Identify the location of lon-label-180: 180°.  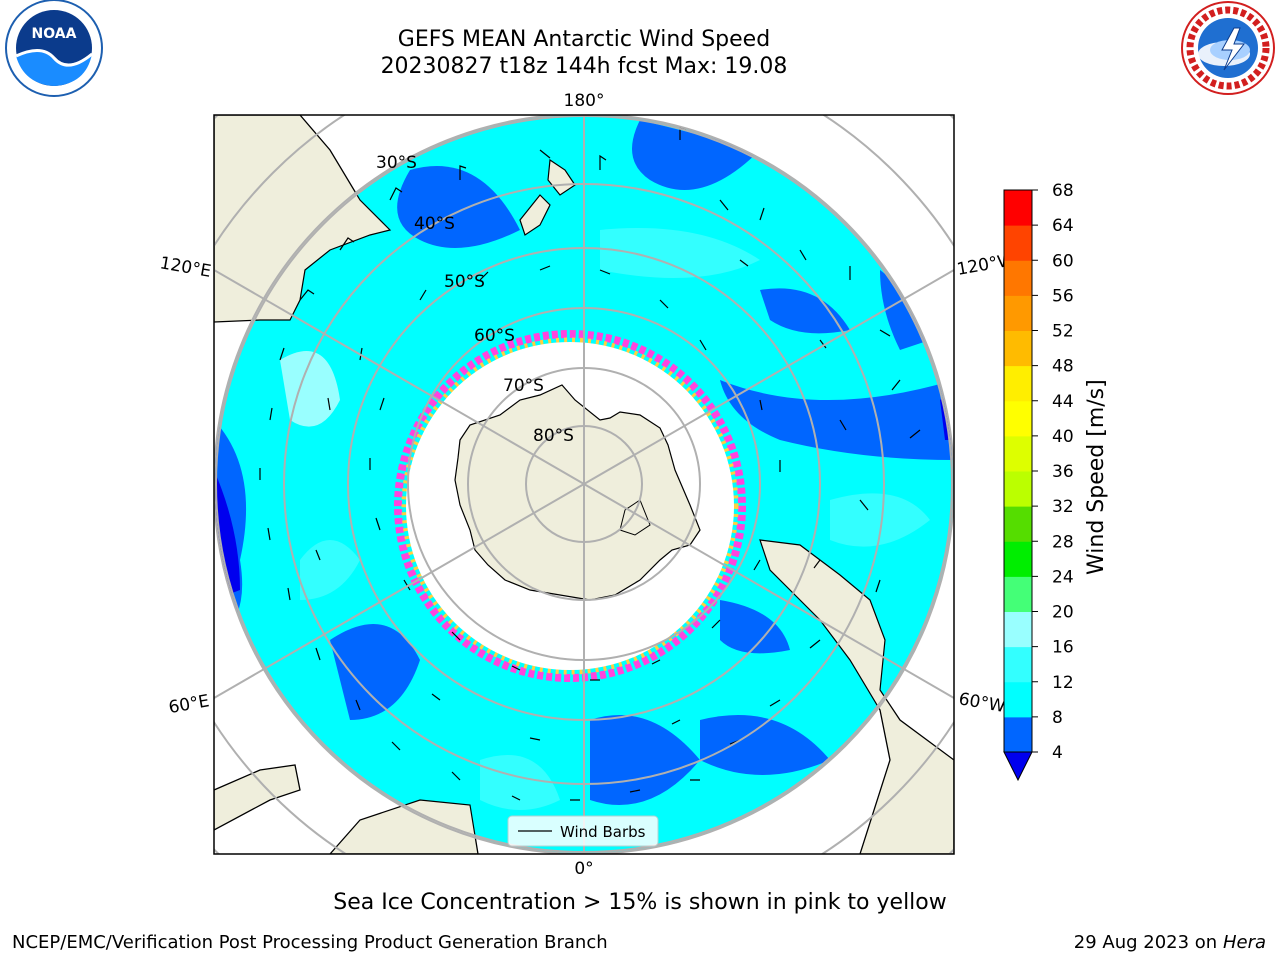
(584, 101).